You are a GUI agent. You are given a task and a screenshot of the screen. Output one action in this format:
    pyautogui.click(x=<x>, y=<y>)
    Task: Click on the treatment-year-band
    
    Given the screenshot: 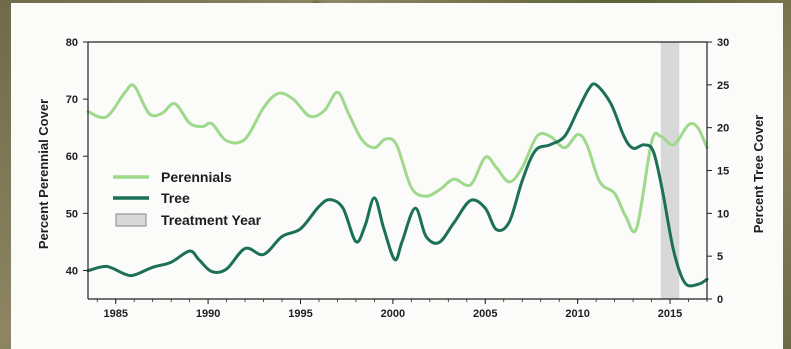 What is the action you would take?
    pyautogui.click(x=670, y=170)
    